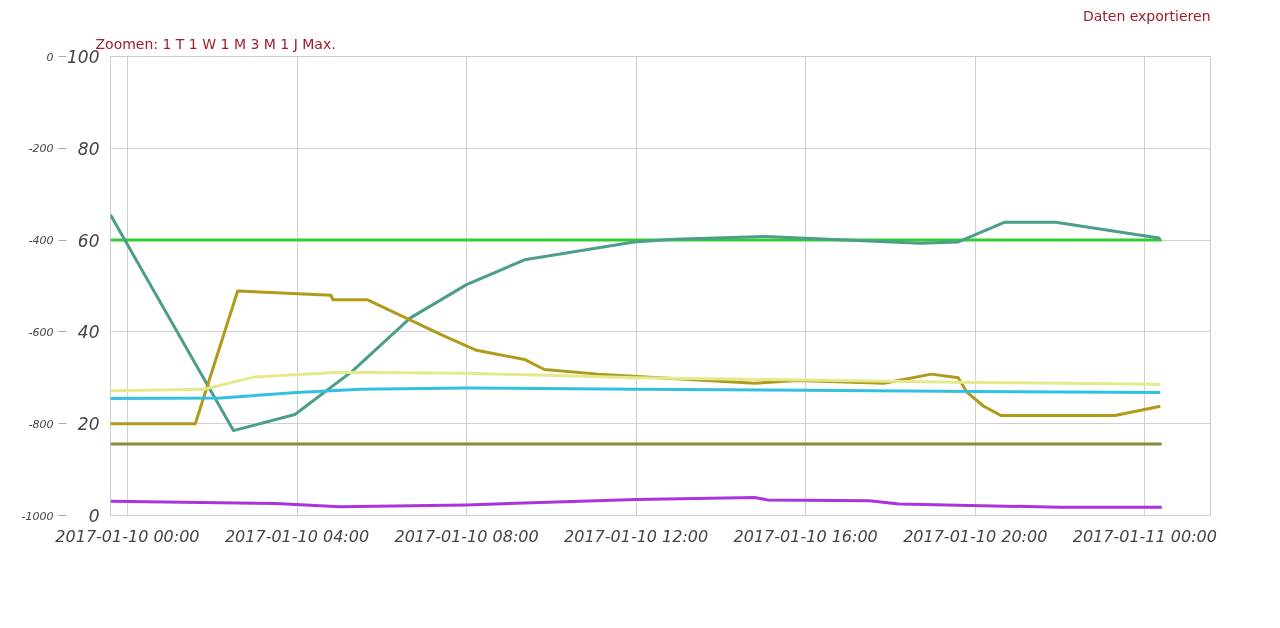 This screenshot has height=628, width=1280. What do you see at coordinates (41, 241) in the screenshot?
I see `y2-tick-label: -400` at bounding box center [41, 241].